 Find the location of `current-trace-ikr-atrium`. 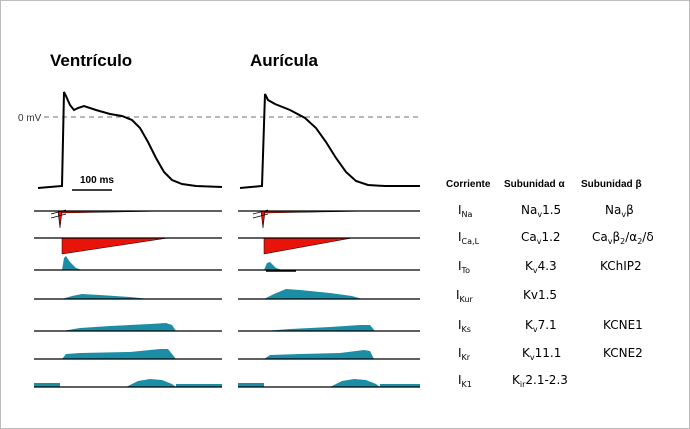

current-trace-ikr-atrium is located at coordinates (329, 355).